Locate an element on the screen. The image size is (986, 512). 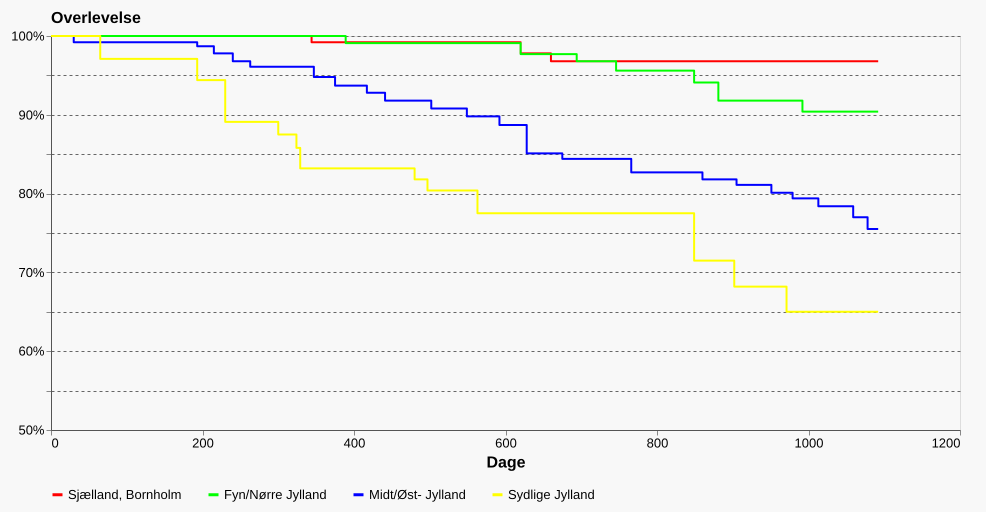
legend-label: Fyn/Nørre Jylland is located at coordinates (275, 494).